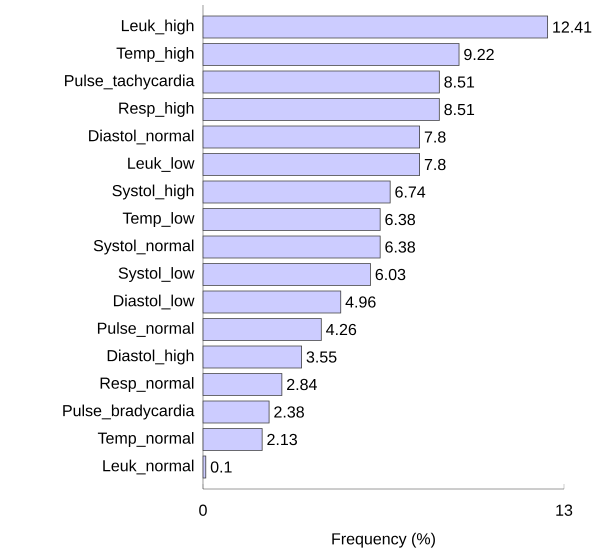 This screenshot has height=555, width=611. I want to click on y-tick-label: Systol_normal, so click(144, 247).